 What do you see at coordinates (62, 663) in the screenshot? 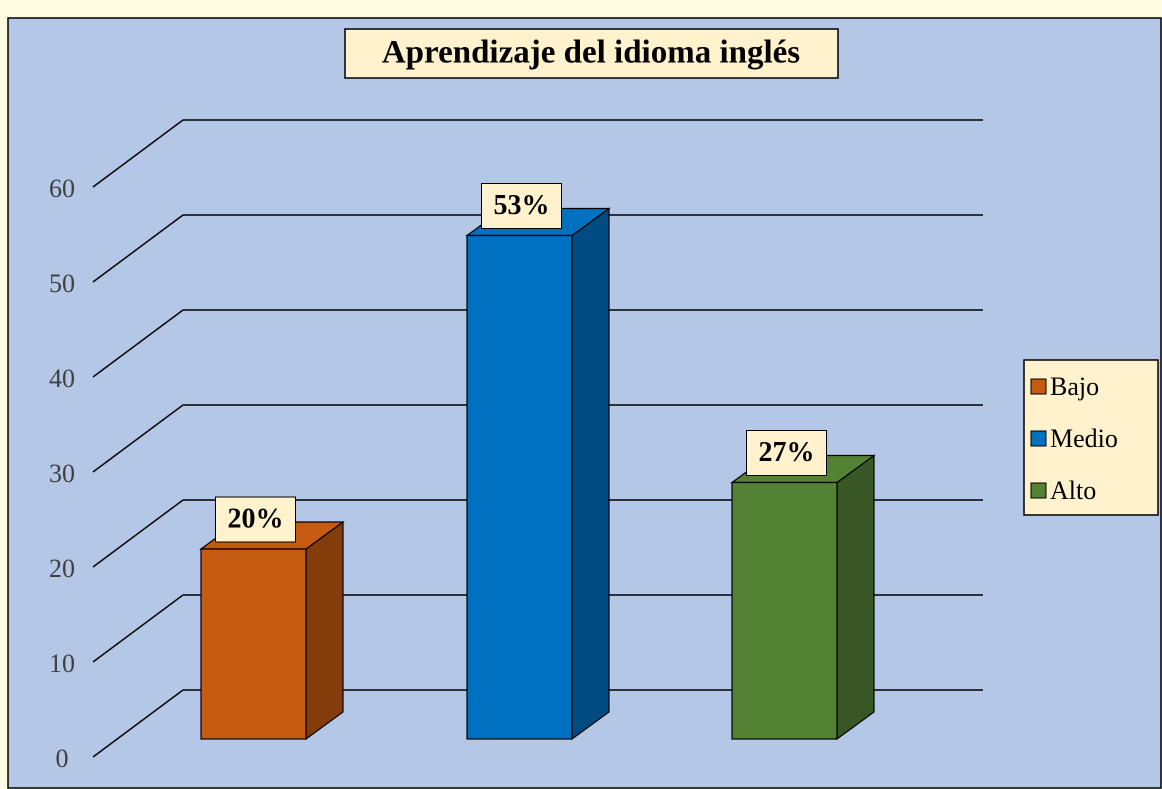
I see `y-tick-label: 10` at bounding box center [62, 663].